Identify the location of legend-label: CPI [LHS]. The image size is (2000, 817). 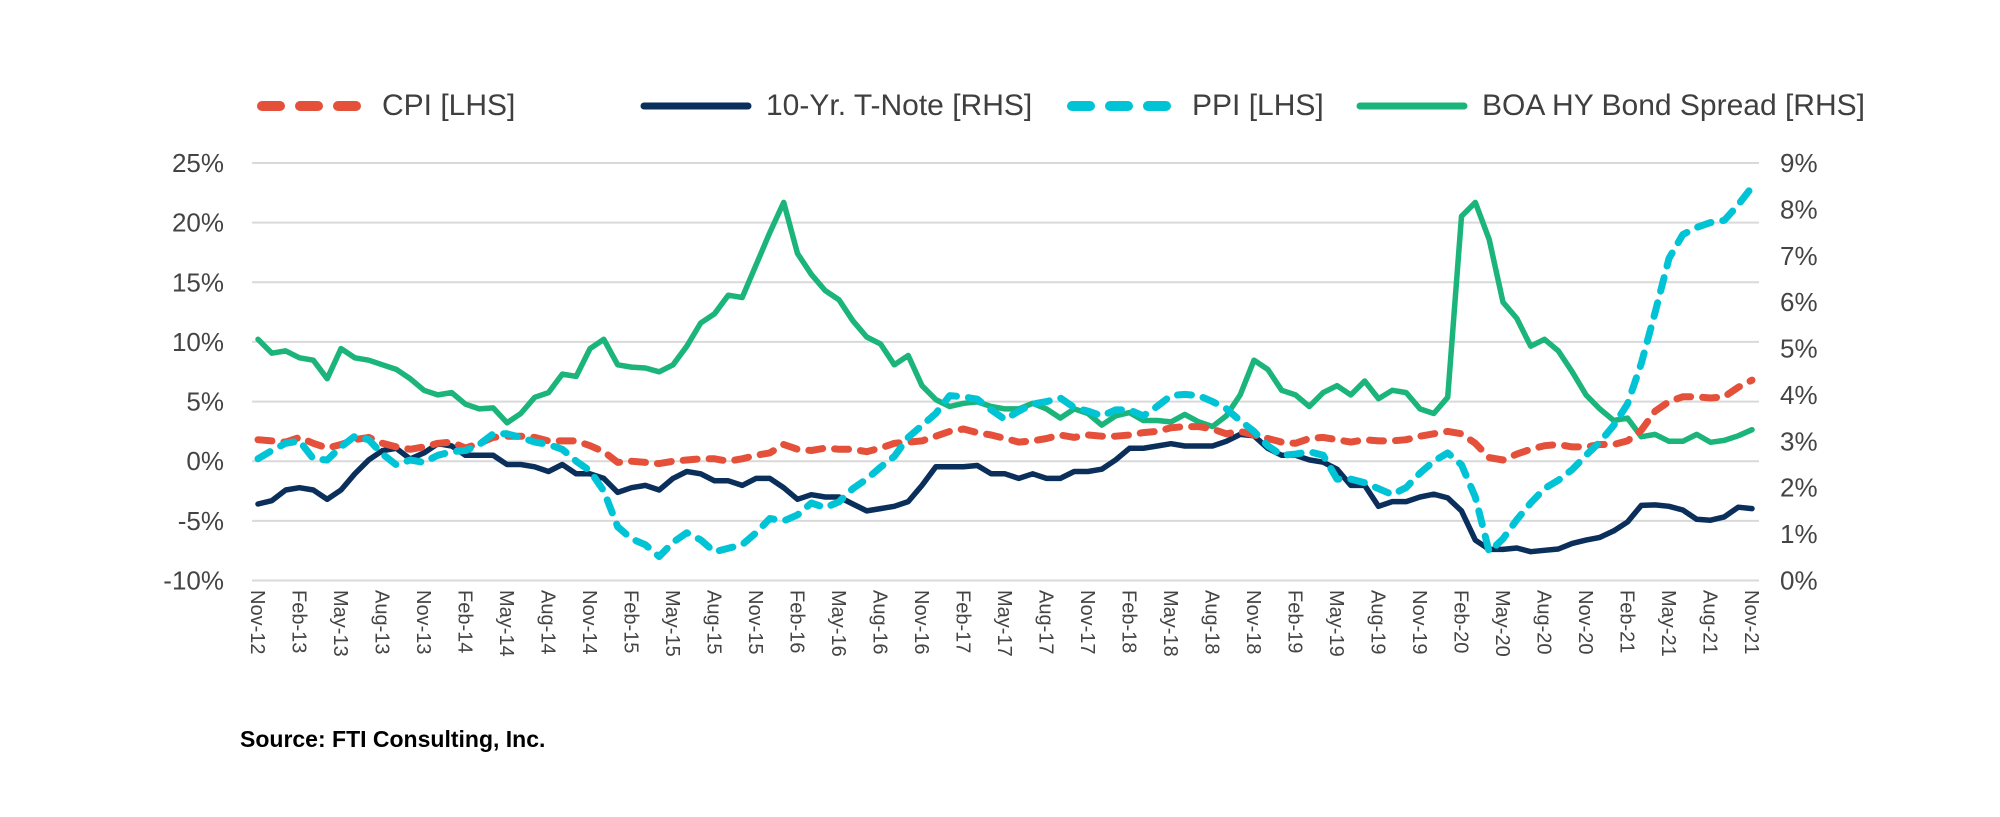
(449, 105).